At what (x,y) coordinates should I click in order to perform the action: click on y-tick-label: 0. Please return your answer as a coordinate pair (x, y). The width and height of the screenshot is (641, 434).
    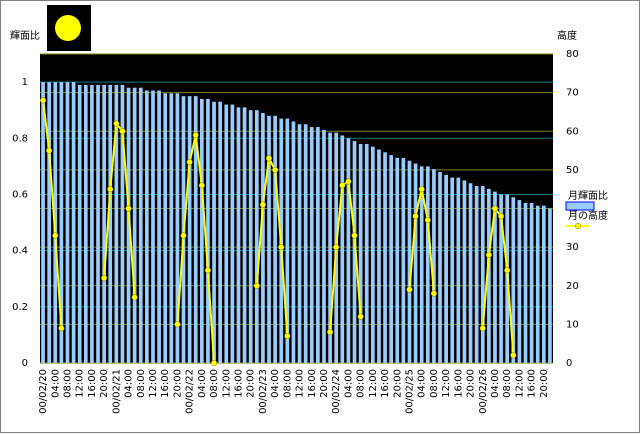
    Looking at the image, I should click on (25, 363).